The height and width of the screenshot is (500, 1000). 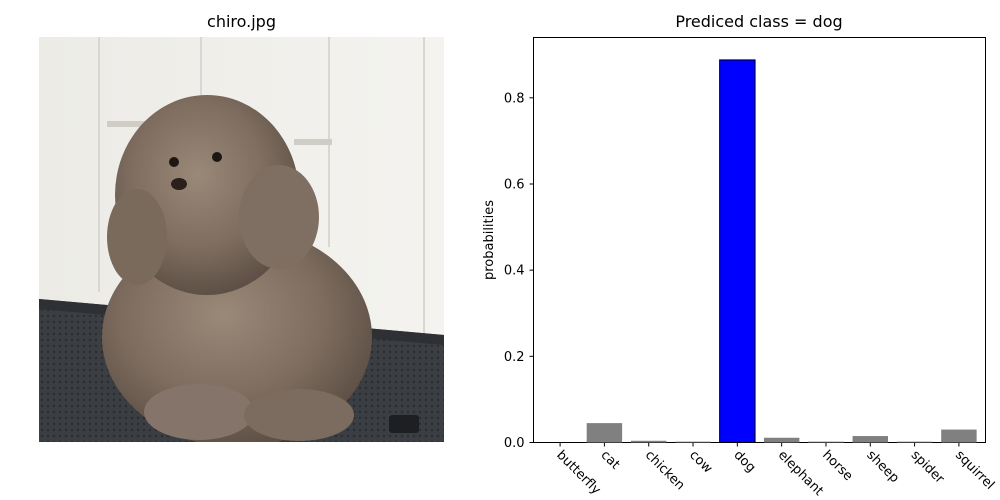 What do you see at coordinates (578, 473) in the screenshot?
I see `x-tick-label-butterfly: butterfly` at bounding box center [578, 473].